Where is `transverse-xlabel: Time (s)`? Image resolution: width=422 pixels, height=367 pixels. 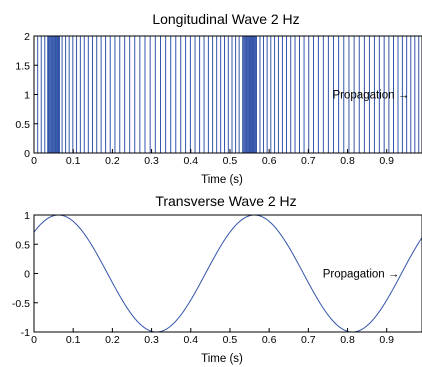 transverse-xlabel: Time (s) is located at coordinates (222, 359).